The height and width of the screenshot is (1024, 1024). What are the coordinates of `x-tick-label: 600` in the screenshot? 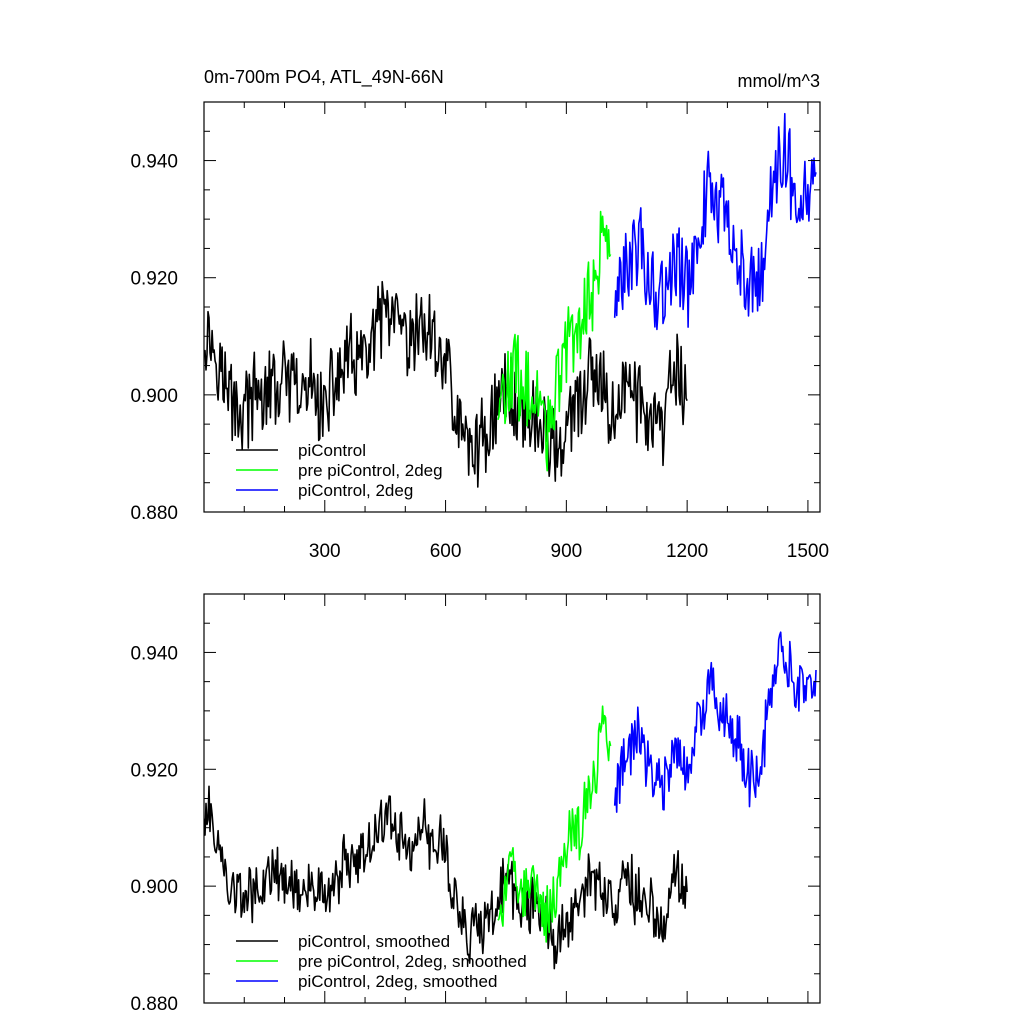 It's located at (446, 551).